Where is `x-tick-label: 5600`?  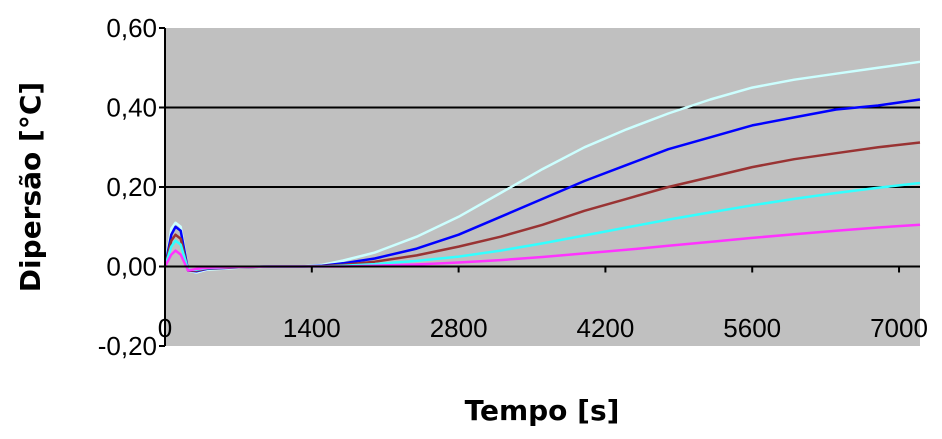 x-tick-label: 5600 is located at coordinates (752, 328).